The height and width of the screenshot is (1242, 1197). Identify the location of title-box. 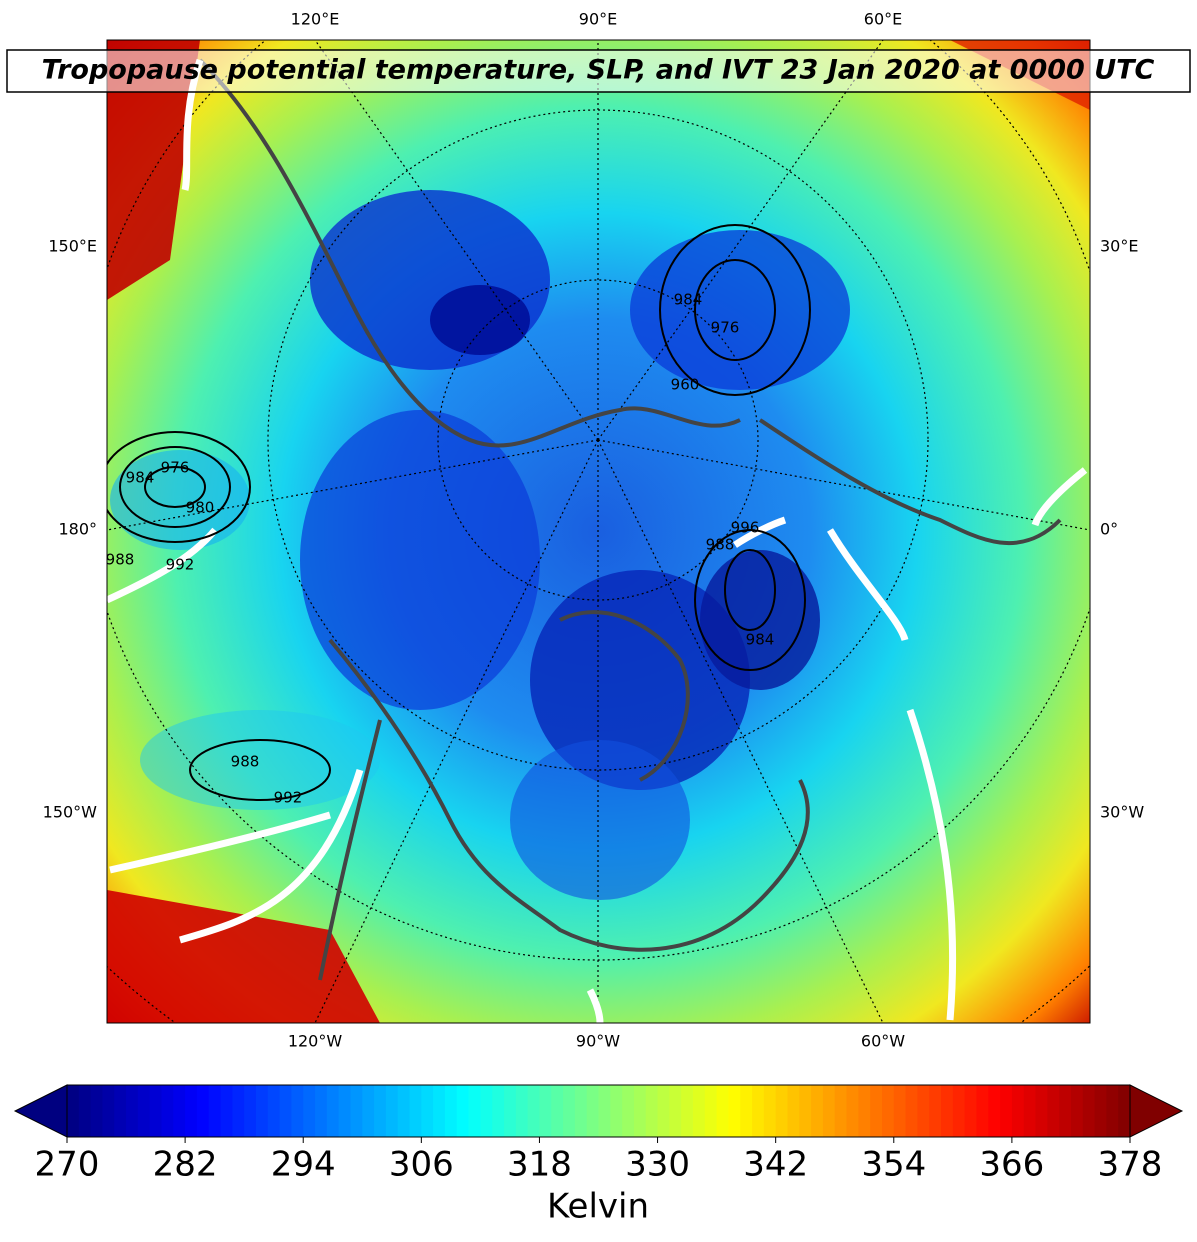
(598, 71).